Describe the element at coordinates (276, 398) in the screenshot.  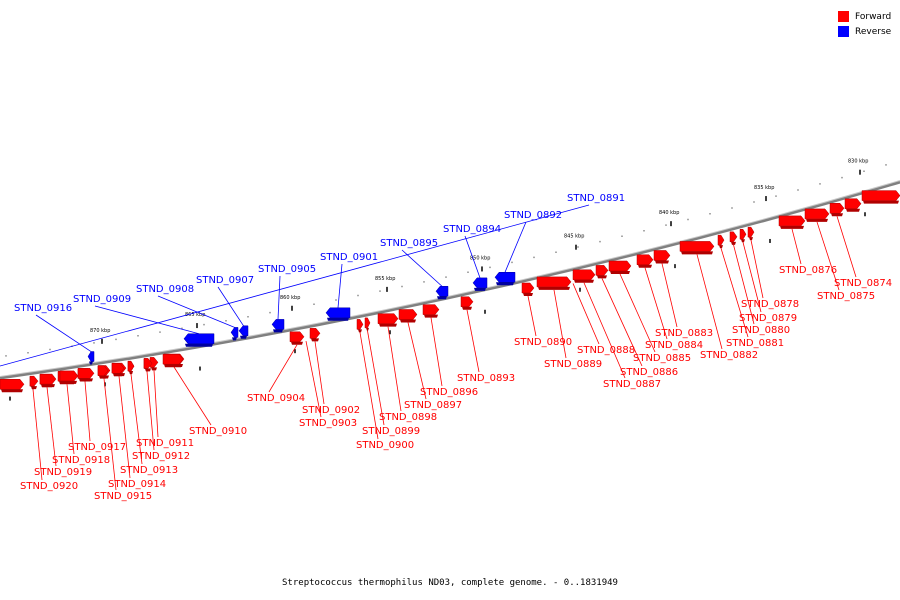
I see `gene-label: STND_0904` at that location.